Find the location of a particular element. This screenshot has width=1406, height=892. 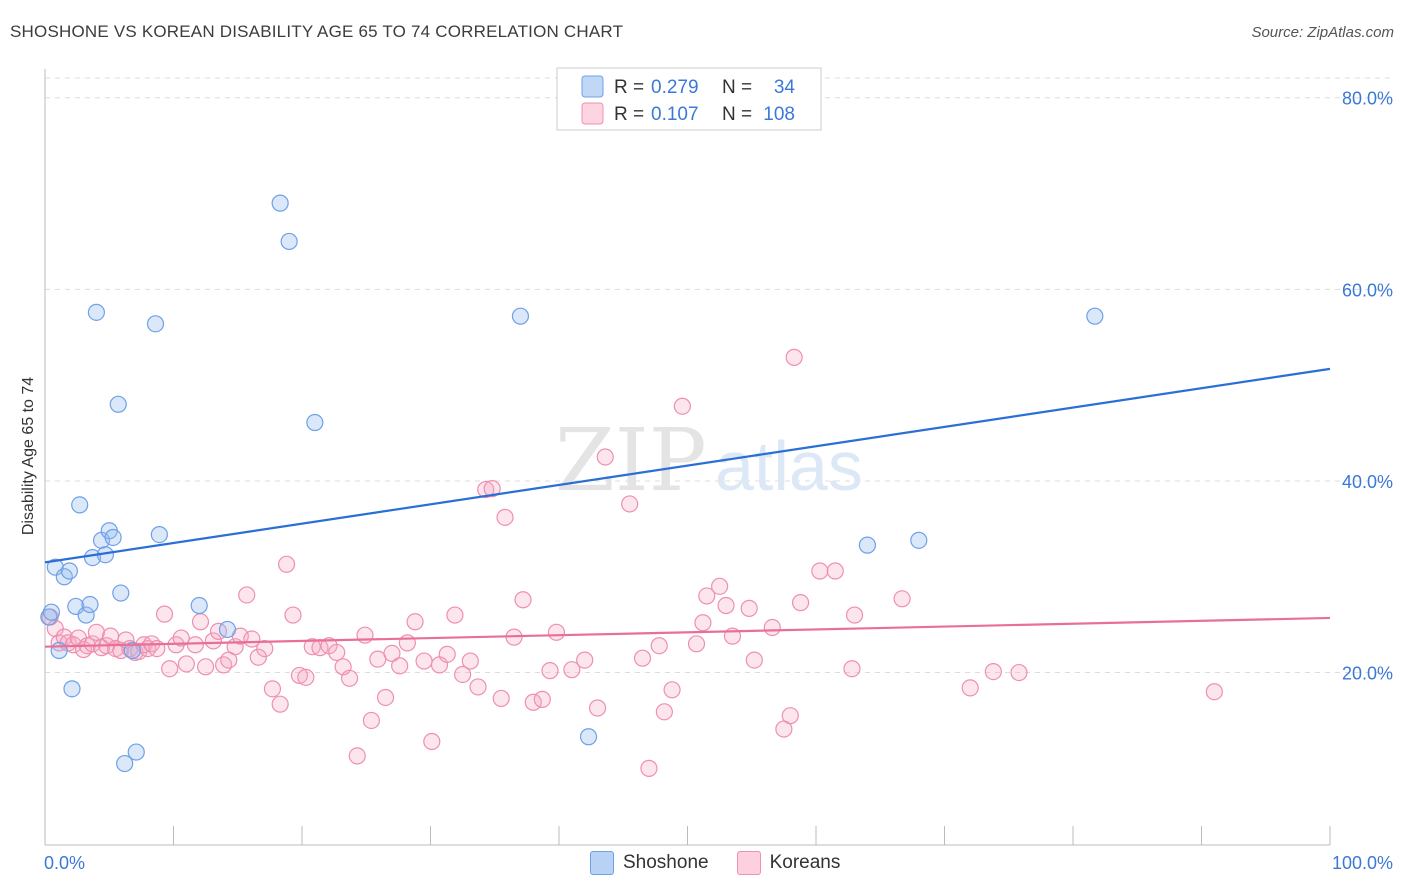

y-tick-label: 60.0% is located at coordinates (1367, 290).